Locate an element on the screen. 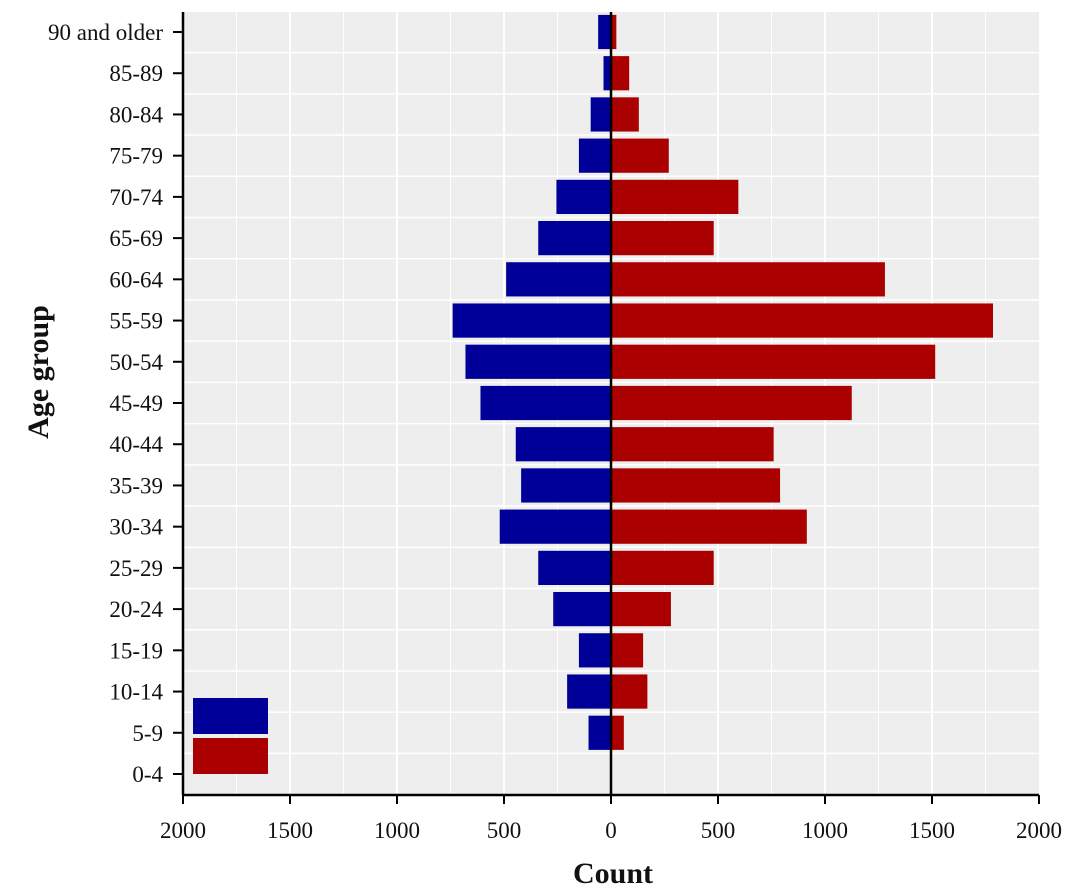 The image size is (1072, 888). y-tick-label: 90 and older is located at coordinates (105, 32).